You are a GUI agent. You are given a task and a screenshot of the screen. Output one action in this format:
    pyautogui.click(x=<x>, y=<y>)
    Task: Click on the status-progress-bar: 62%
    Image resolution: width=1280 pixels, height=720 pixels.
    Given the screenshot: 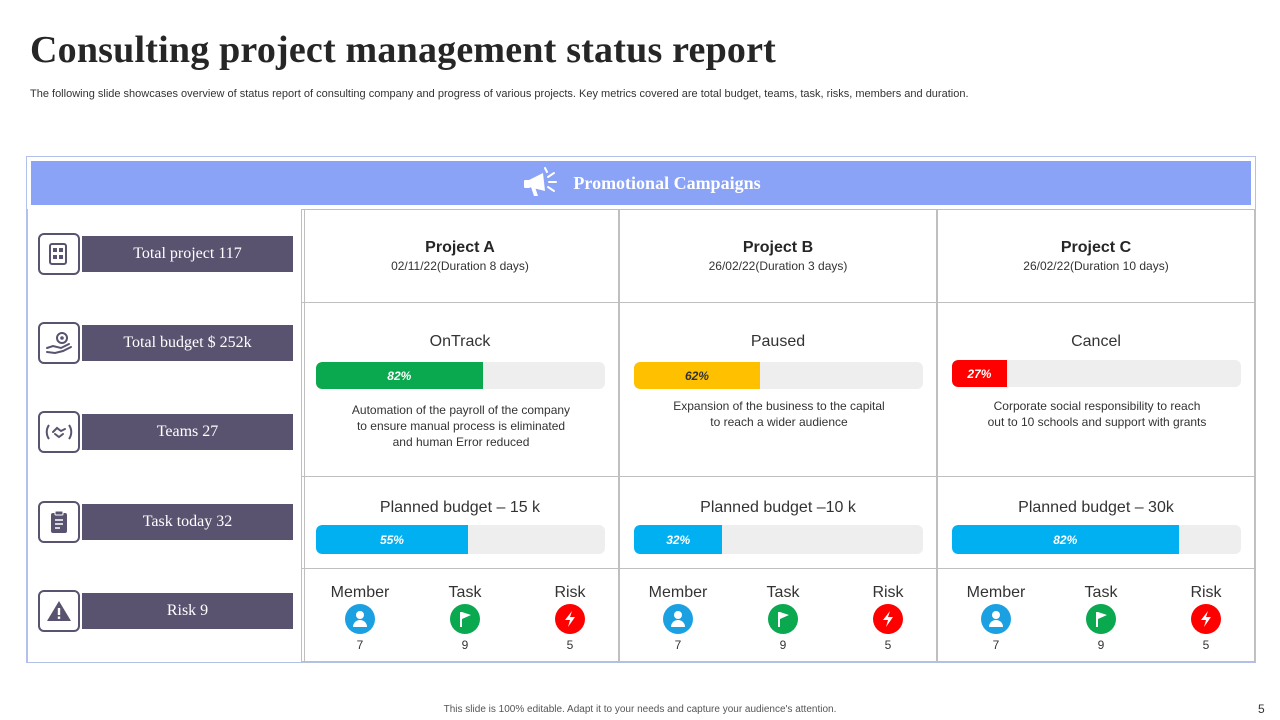 What is the action you would take?
    pyautogui.click(x=778, y=375)
    